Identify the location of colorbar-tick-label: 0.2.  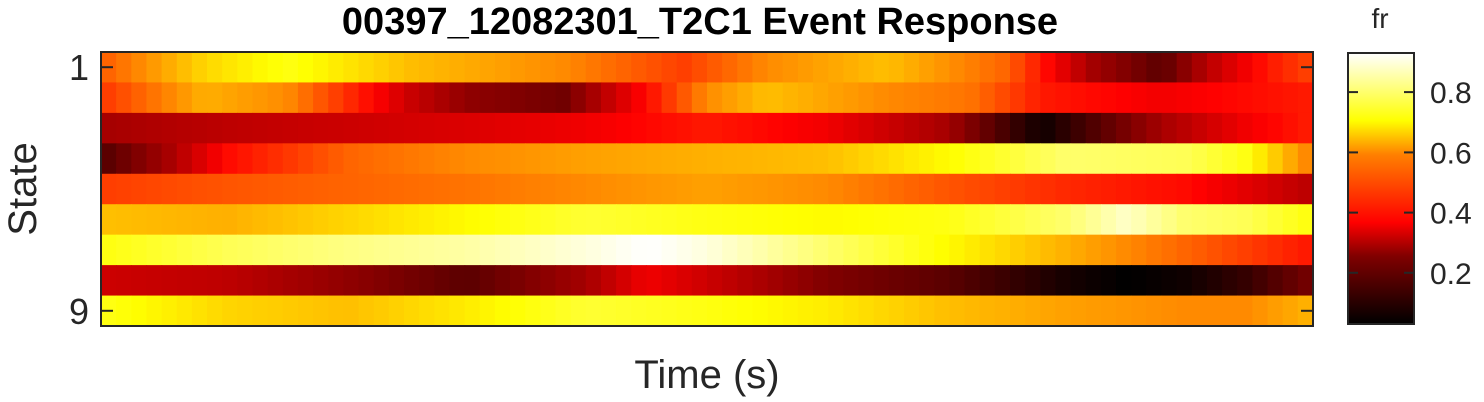
(1451, 274).